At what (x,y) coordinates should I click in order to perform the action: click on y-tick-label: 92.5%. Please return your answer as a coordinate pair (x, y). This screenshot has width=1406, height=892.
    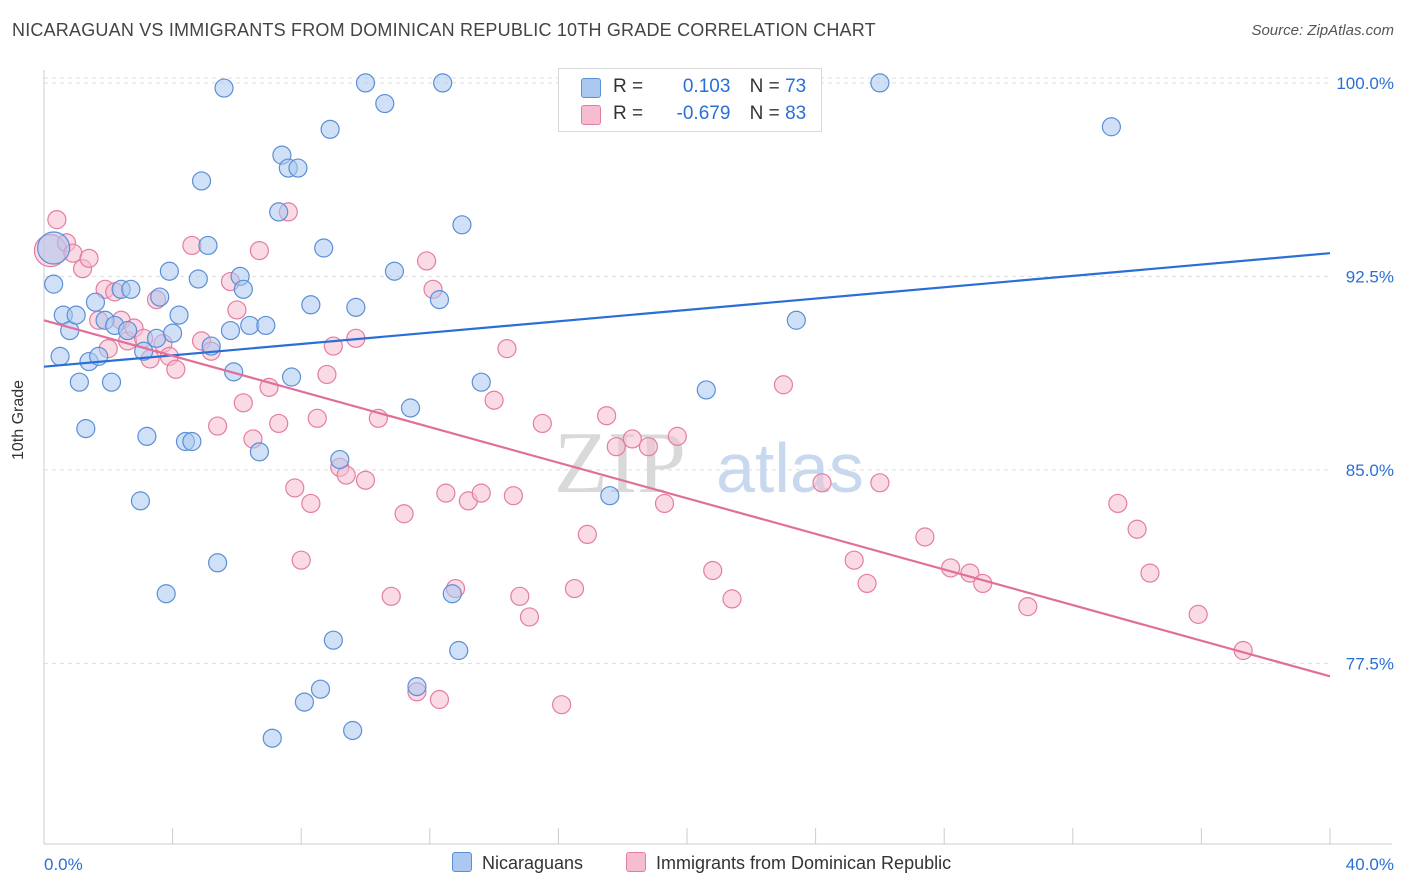
    Looking at the image, I should click on (1370, 276).